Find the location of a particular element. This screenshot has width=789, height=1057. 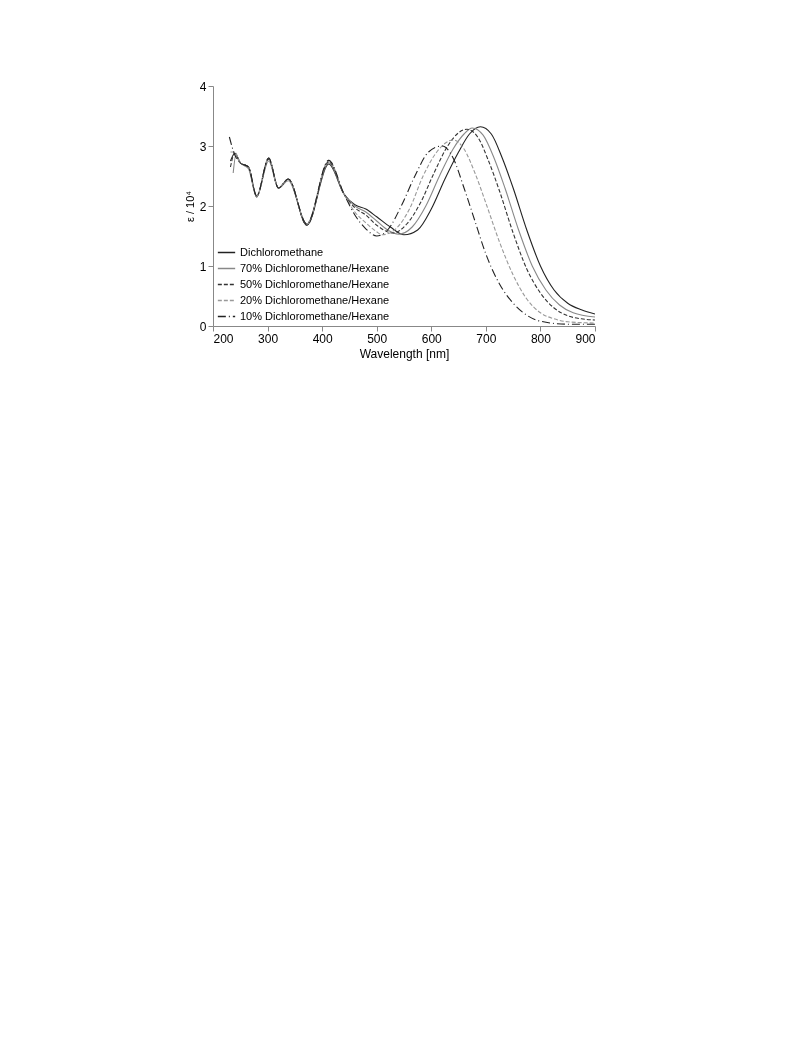

y-tick-label: 2 is located at coordinates (203, 206).